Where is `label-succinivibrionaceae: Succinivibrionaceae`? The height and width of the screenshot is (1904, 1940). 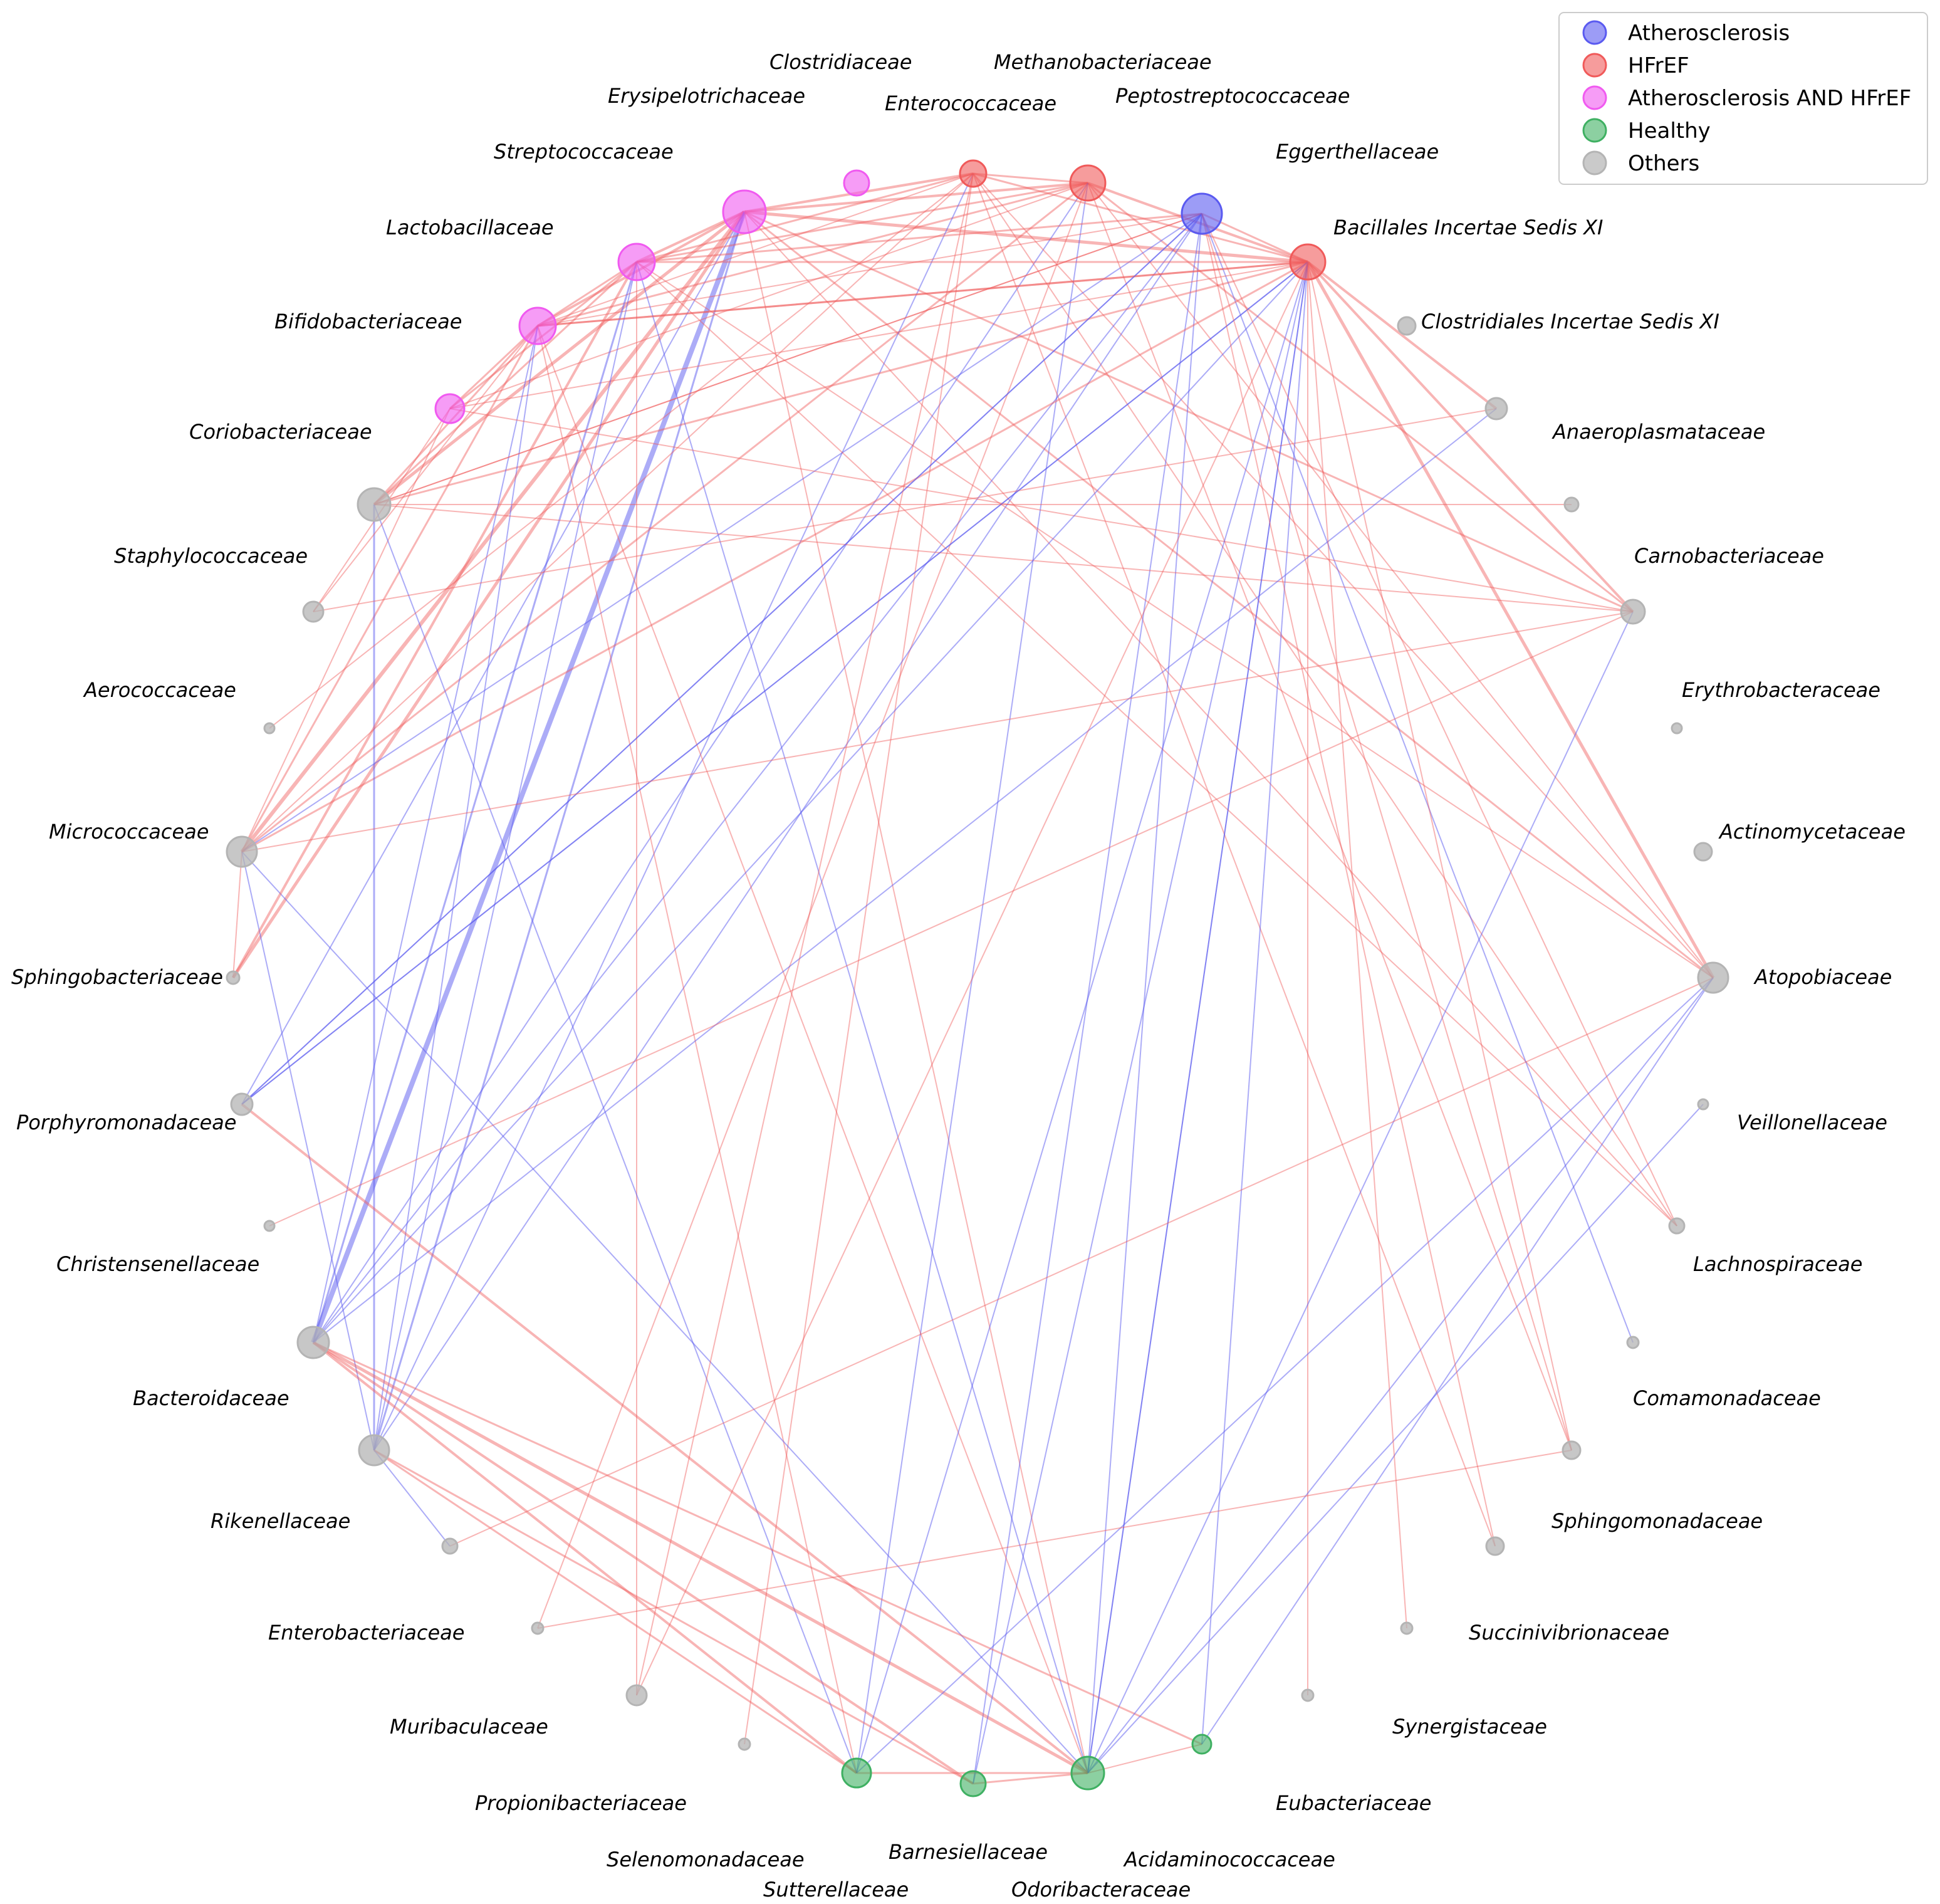
label-succinivibrionaceae: Succinivibrionaceae is located at coordinates (1569, 1633).